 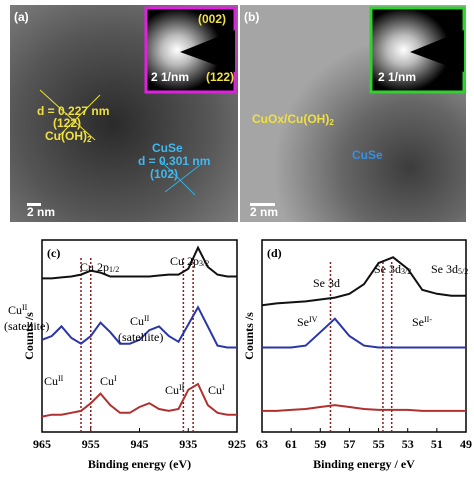 What do you see at coordinates (237, 444) in the screenshot?
I see `x-tick-label: 925` at bounding box center [237, 444].